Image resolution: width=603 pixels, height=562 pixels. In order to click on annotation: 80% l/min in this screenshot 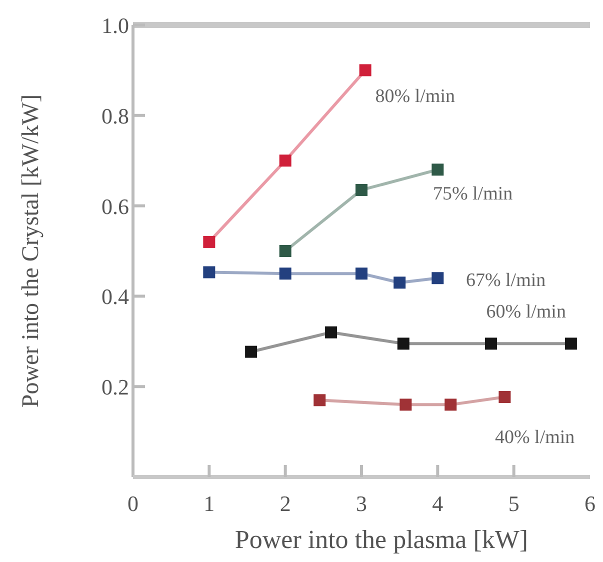, I will do `click(415, 97)`.